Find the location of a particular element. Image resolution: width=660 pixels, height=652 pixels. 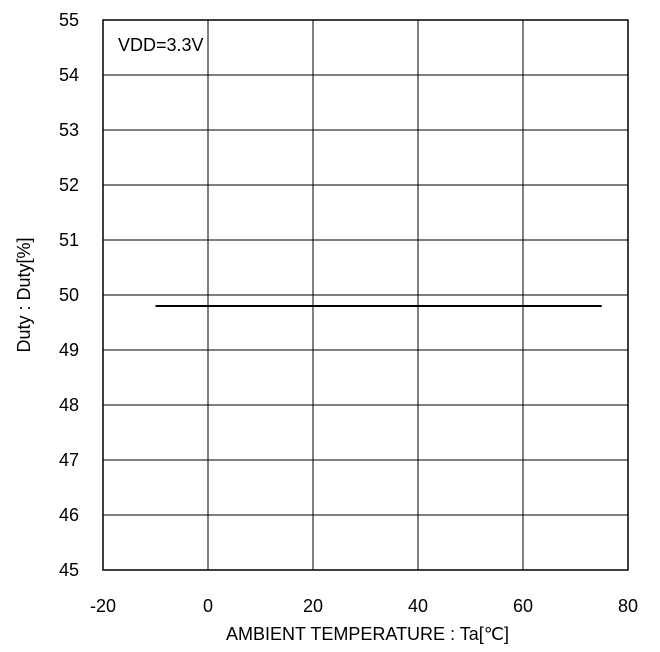

y-tick-label: 55 is located at coordinates (69, 20).